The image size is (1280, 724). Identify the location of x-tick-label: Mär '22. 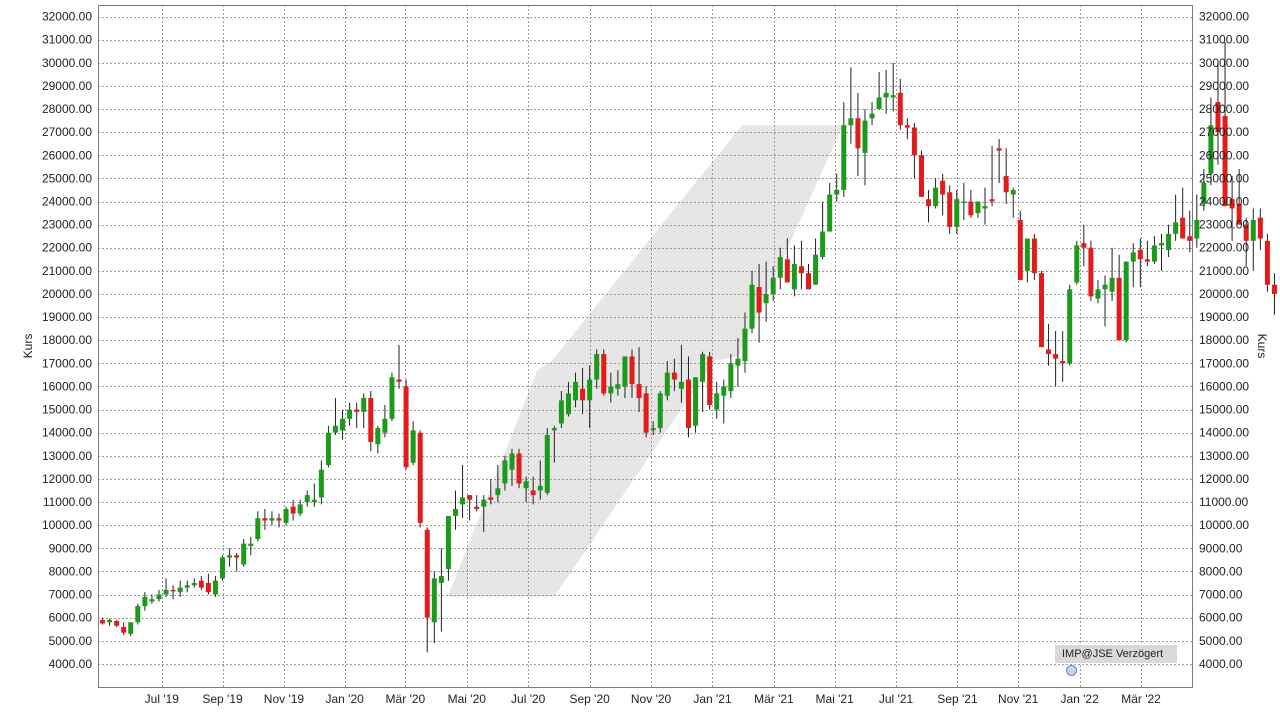
(1141, 699).